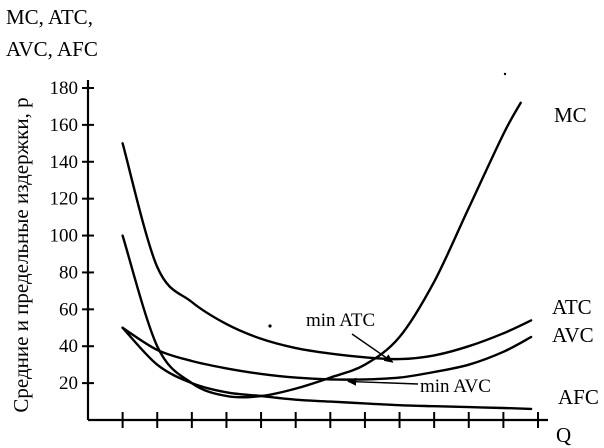  What do you see at coordinates (572, 307) in the screenshot?
I see `series-atc-label: ATC` at bounding box center [572, 307].